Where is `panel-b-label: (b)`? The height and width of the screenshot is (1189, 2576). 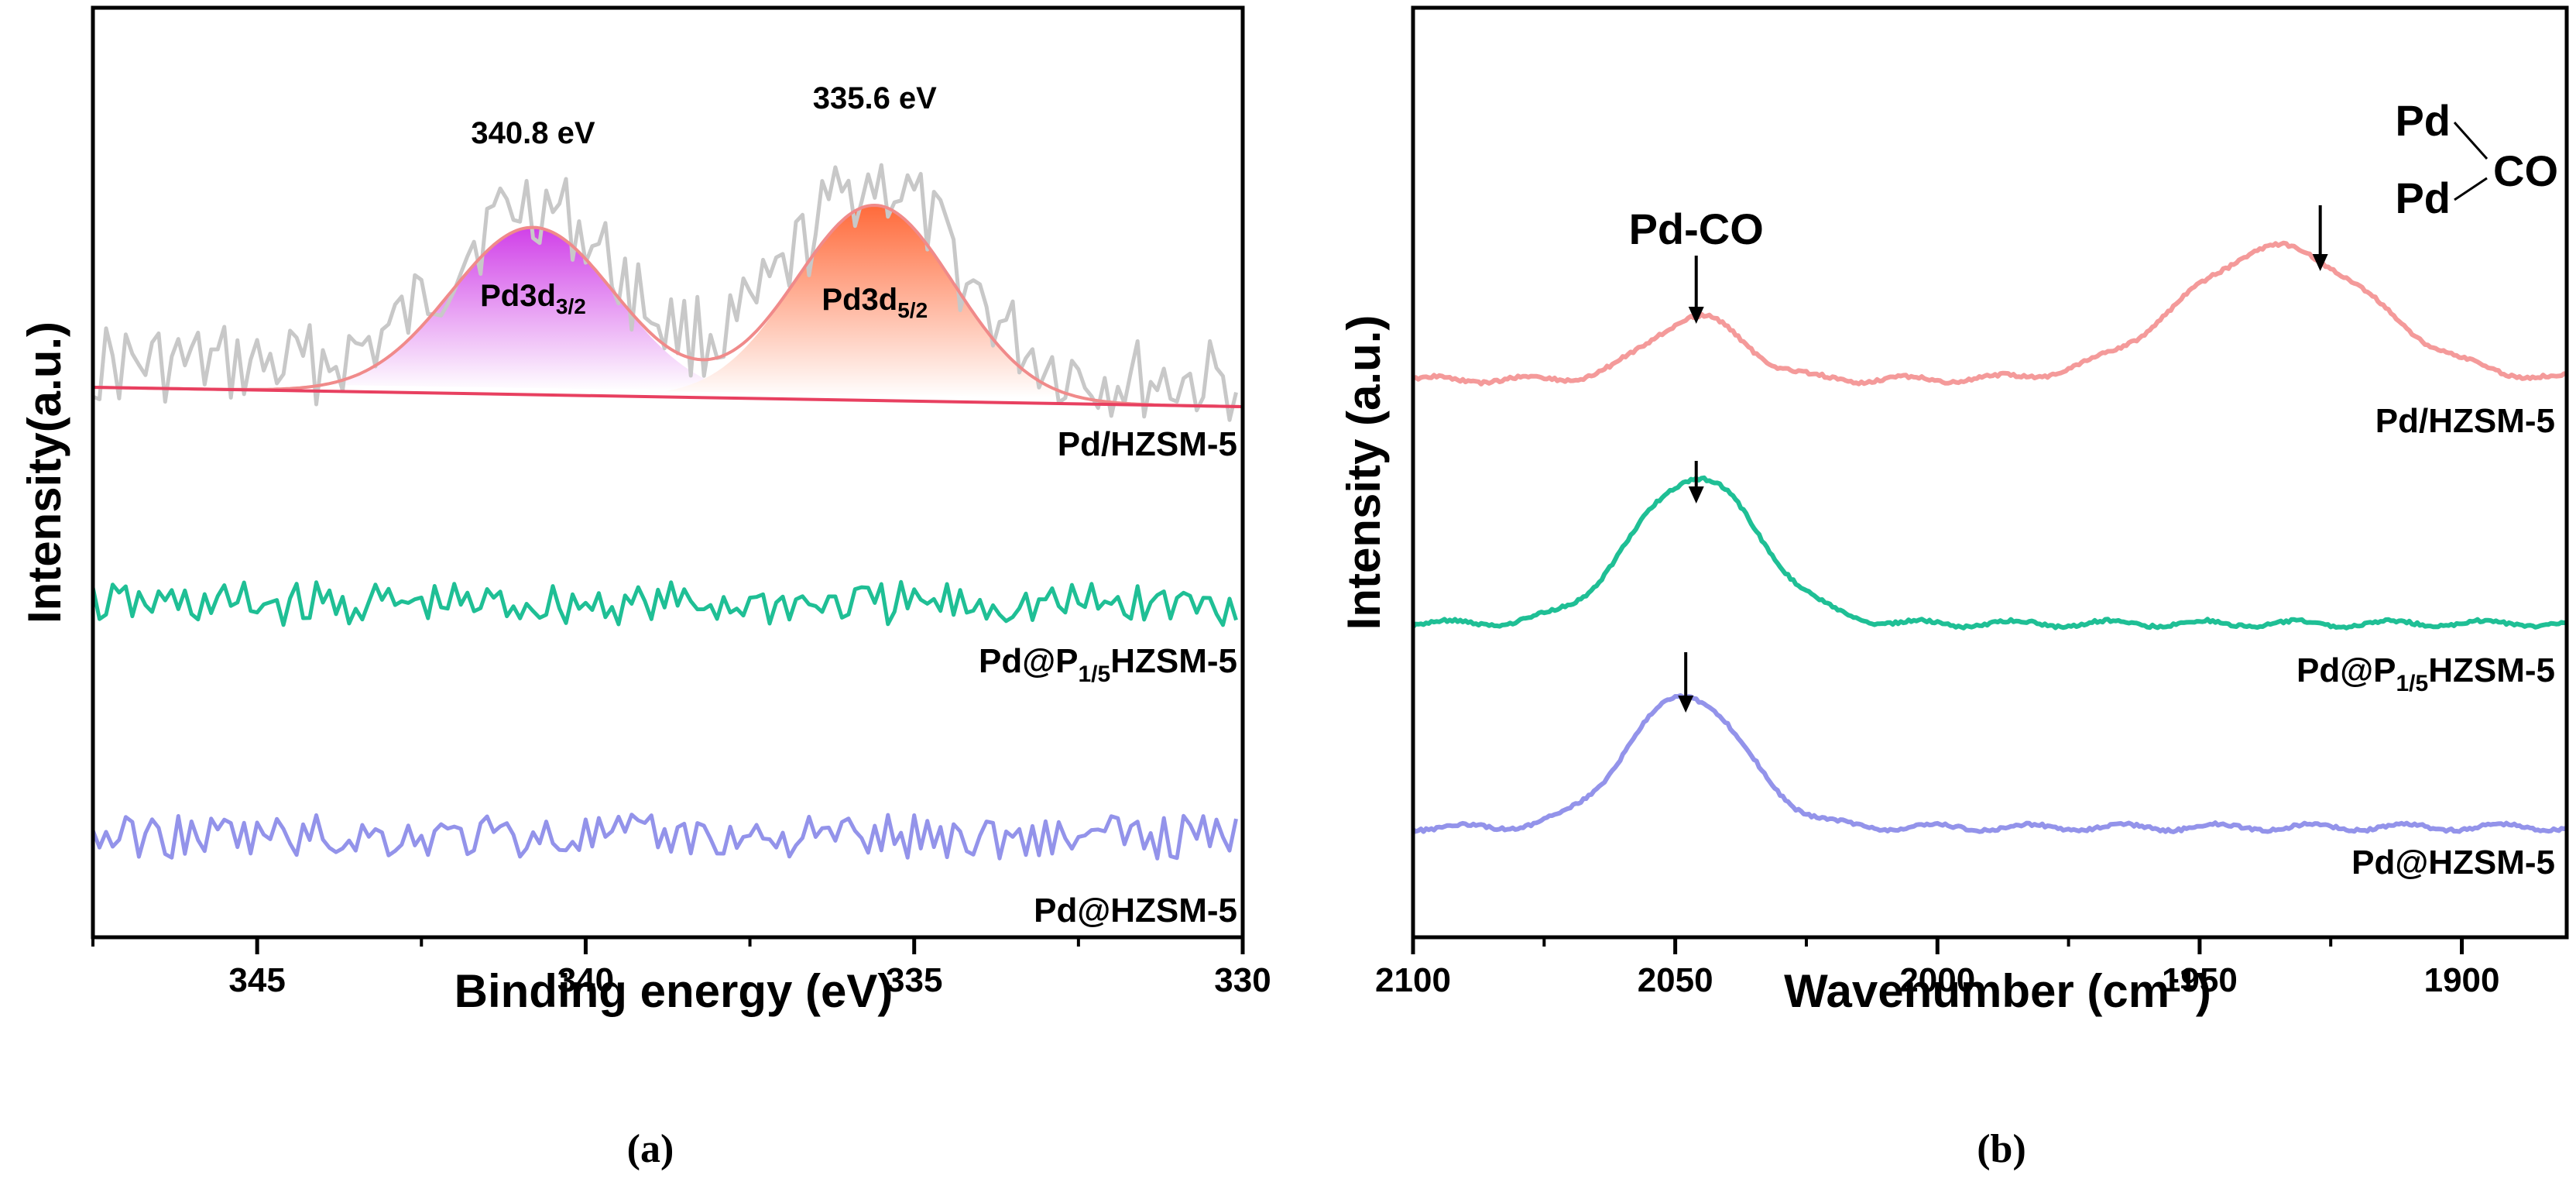
panel-b-label: (b) is located at coordinates (2001, 1149).